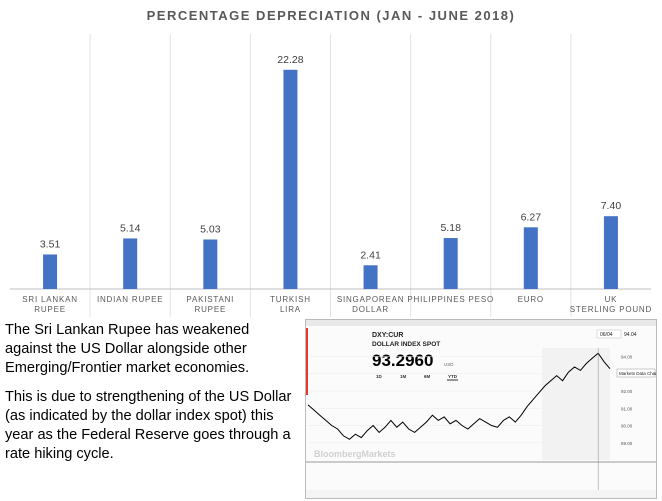 The image size is (662, 501). I want to click on ticker-label: DXY:CUR, so click(387, 335).